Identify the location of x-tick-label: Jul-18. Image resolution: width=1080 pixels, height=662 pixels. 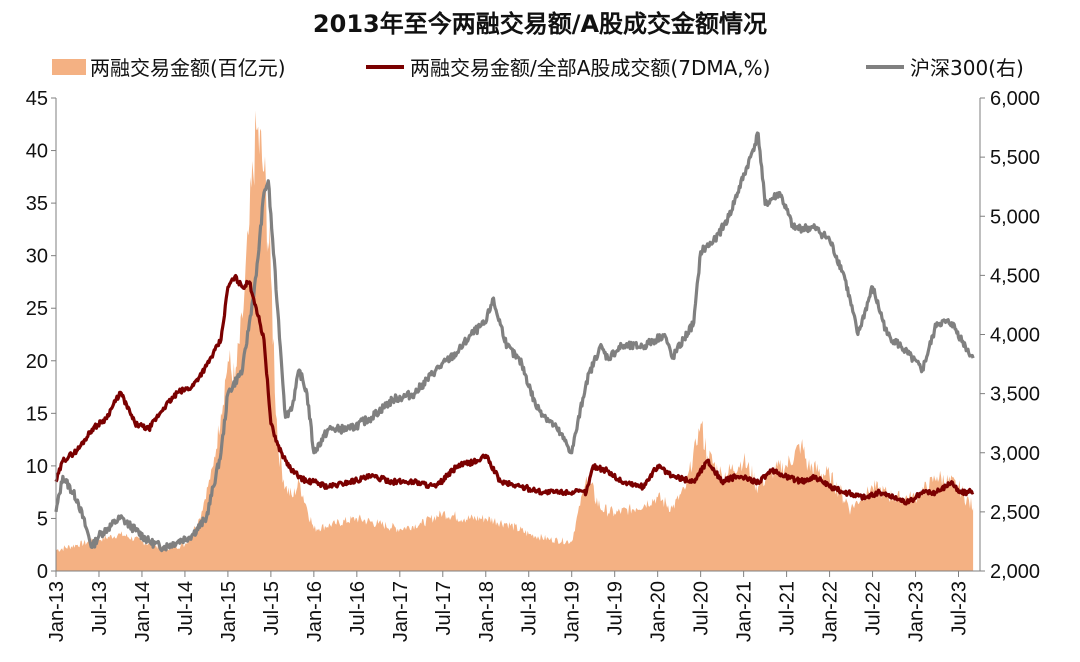
(530, 608).